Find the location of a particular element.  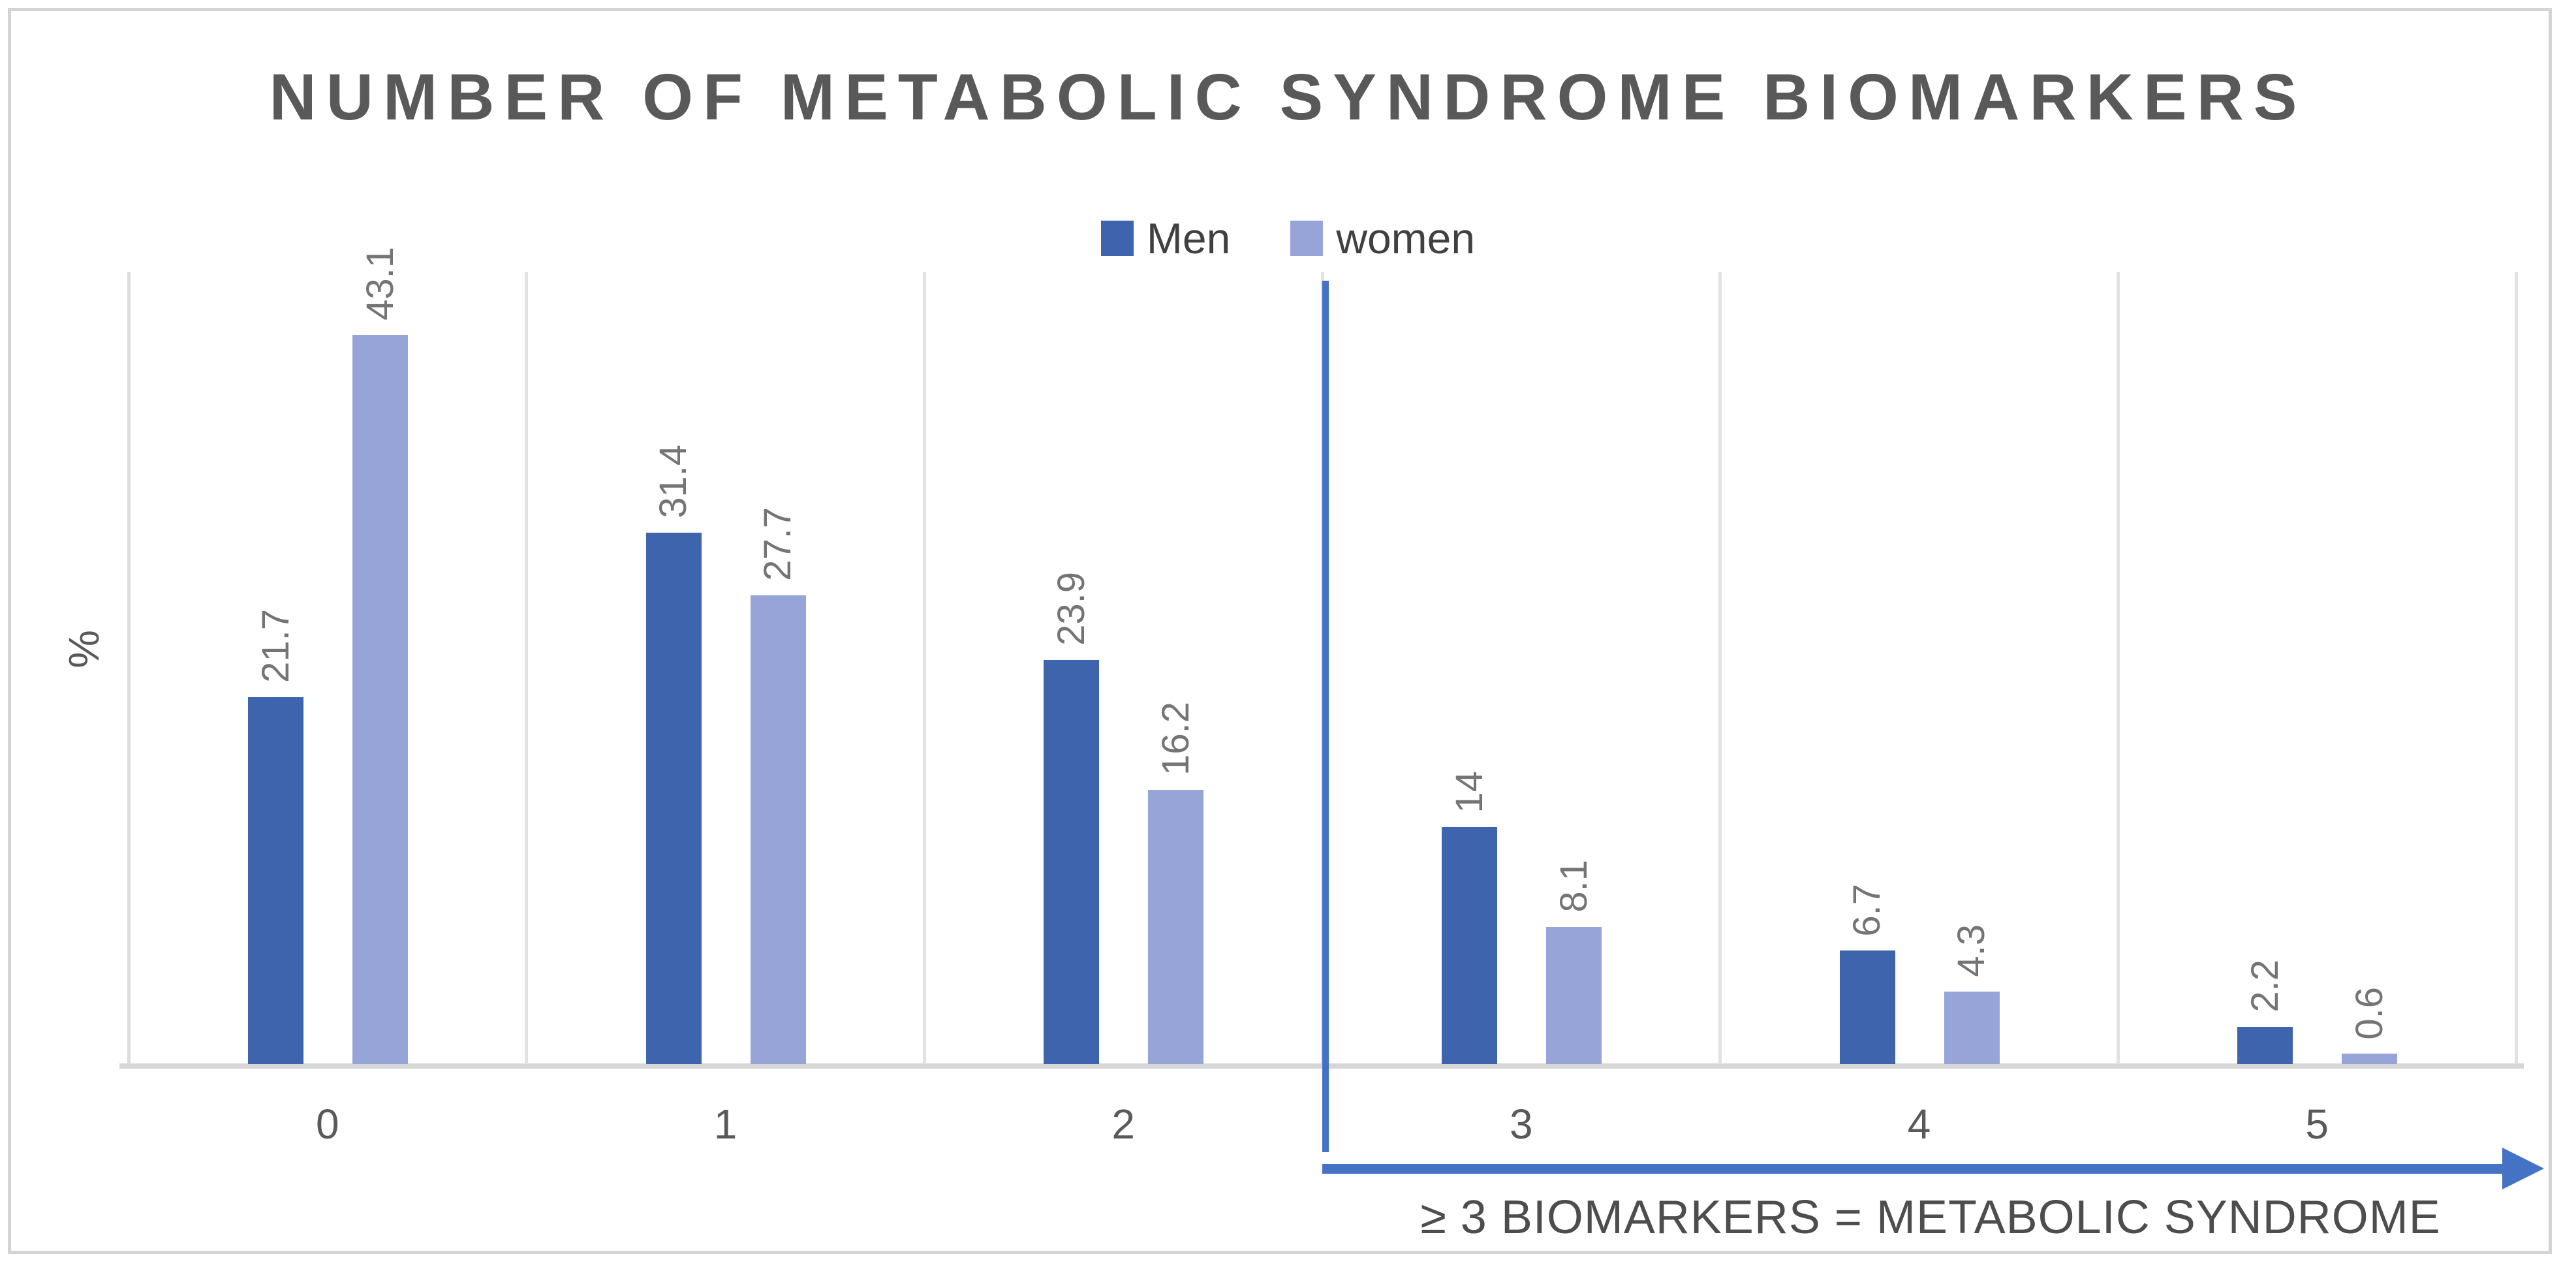

x-axis-tick-label-4: 4 is located at coordinates (1919, 1124).